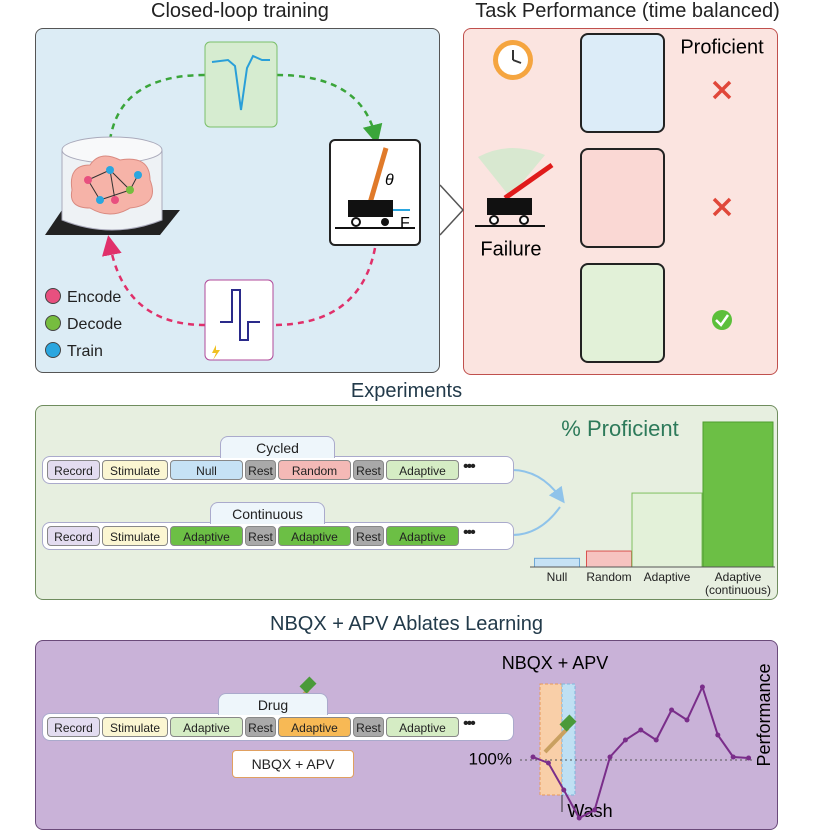  What do you see at coordinates (555, 663) in the screenshot?
I see `plot-title: NBQX + APV` at bounding box center [555, 663].